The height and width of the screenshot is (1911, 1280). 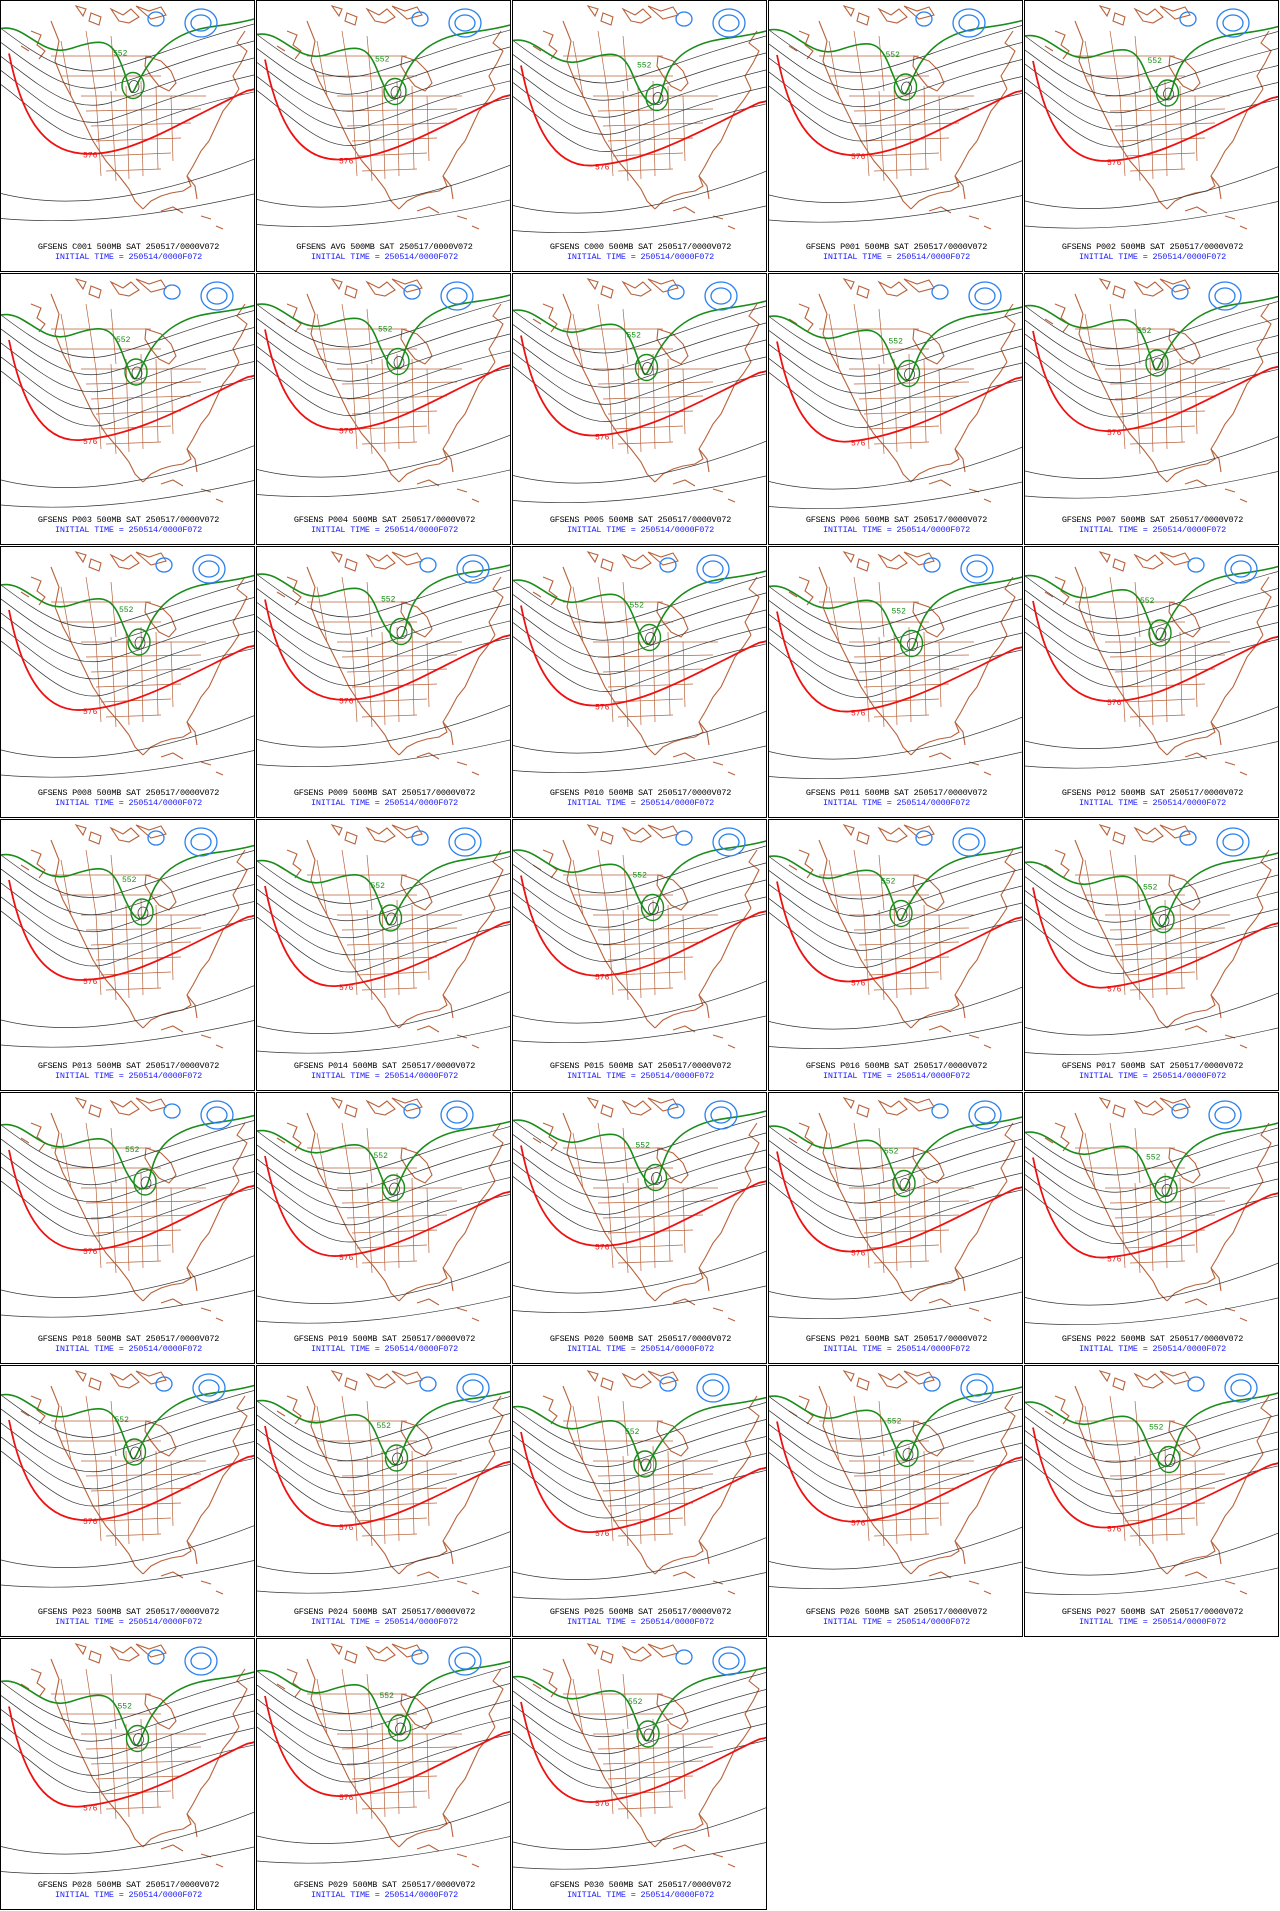 What do you see at coordinates (640, 1339) in the screenshot?
I see `panel-title: GFSENS P020 500MB SAT 250517/0000V072` at bounding box center [640, 1339].